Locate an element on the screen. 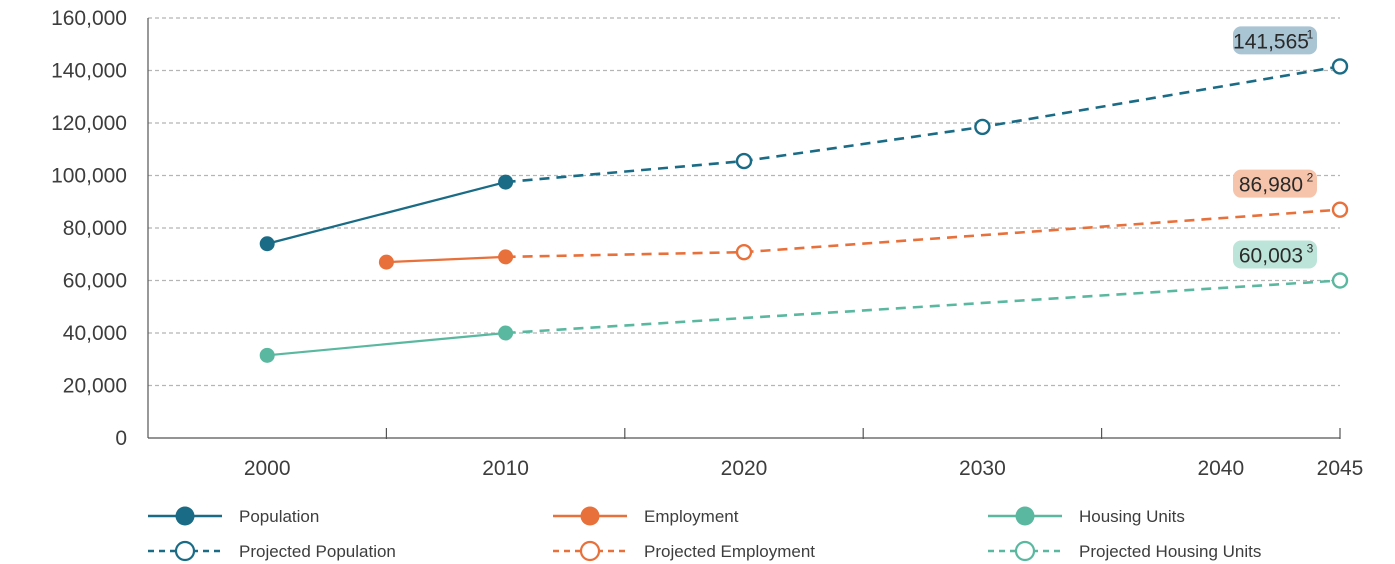 The image size is (1395, 564). legend-label: Employment is located at coordinates (691, 516).